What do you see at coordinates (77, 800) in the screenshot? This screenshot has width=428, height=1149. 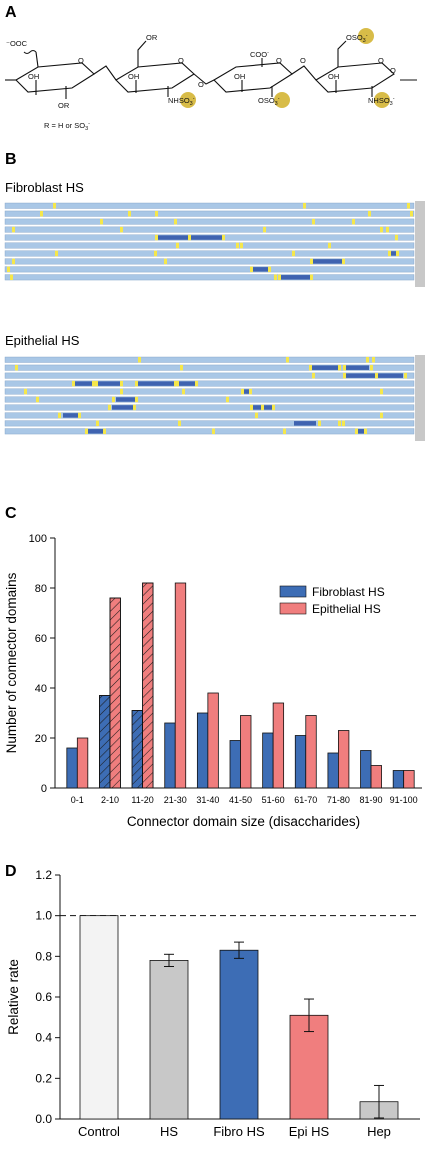 I see `x-tick-label: 0-1` at bounding box center [77, 800].